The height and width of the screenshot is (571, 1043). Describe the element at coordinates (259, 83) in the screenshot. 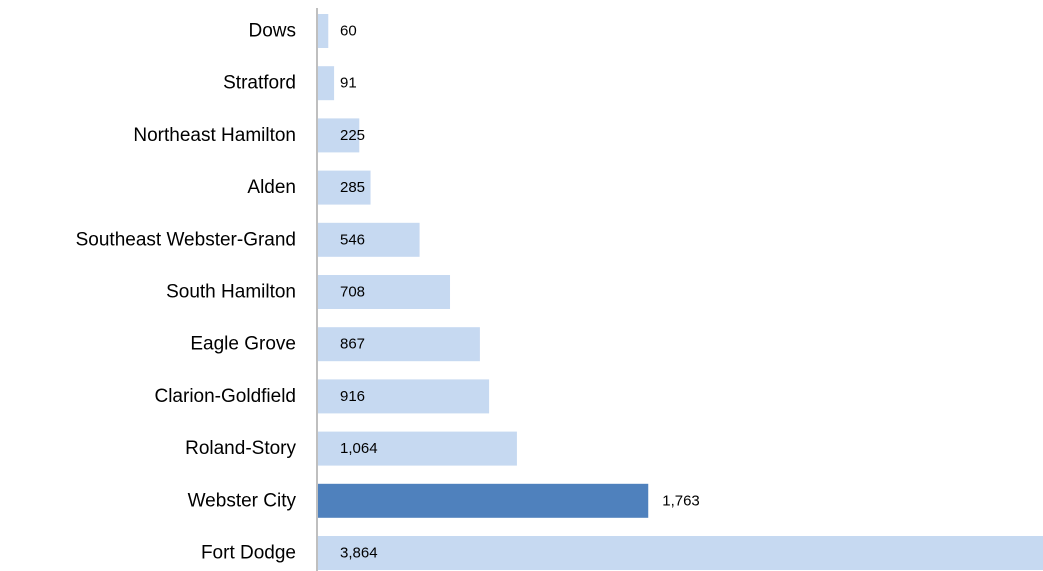

I see `category-label: Stratford` at that location.